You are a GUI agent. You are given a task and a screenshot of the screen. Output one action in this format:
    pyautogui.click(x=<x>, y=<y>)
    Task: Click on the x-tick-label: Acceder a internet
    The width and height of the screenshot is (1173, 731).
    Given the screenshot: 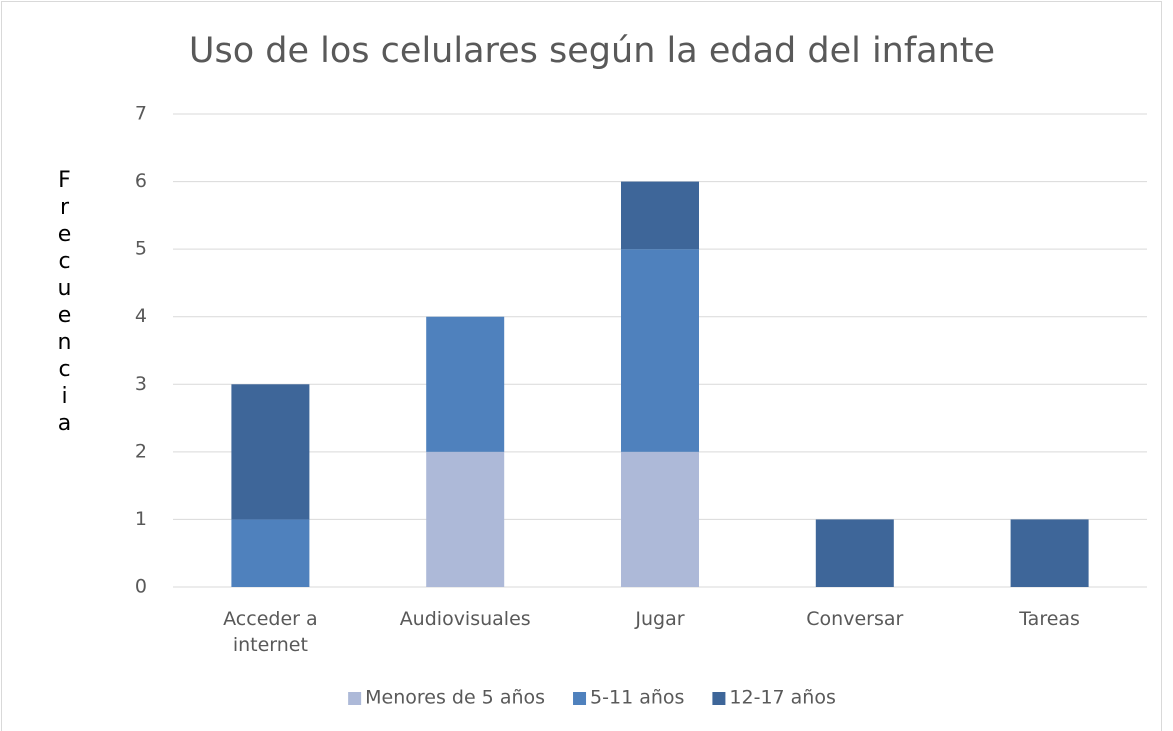 What is the action you would take?
    pyautogui.click(x=270, y=632)
    